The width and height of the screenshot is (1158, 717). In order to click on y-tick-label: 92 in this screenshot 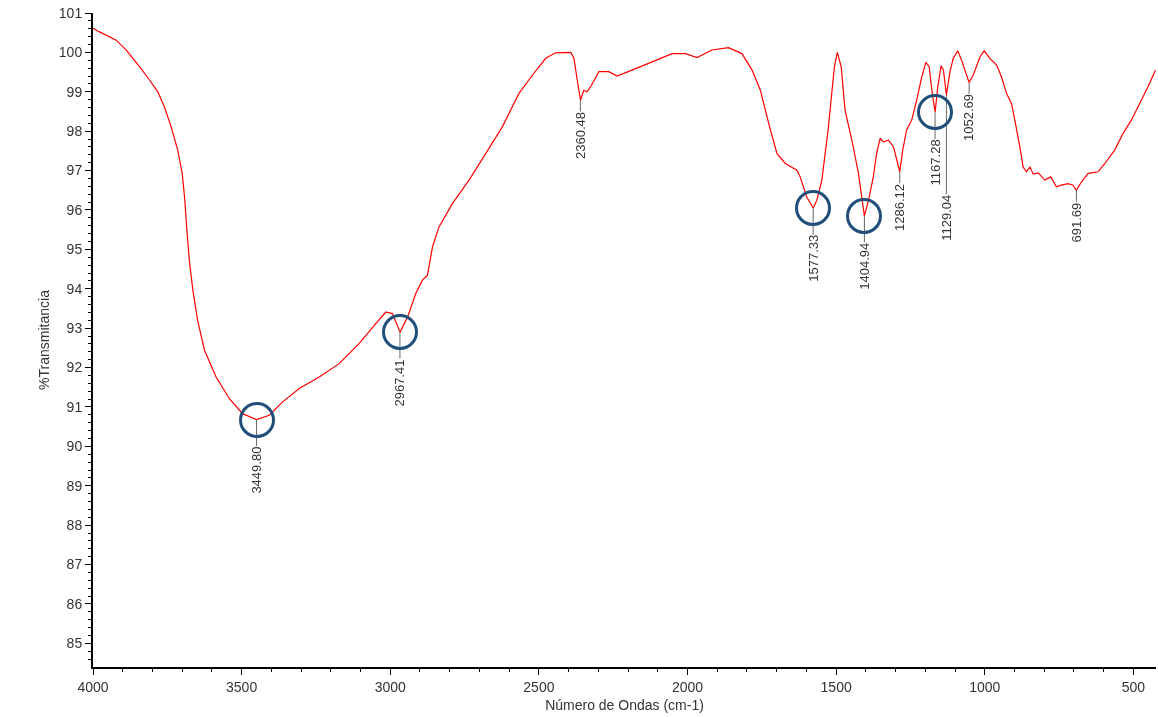, I will do `click(74, 367)`.